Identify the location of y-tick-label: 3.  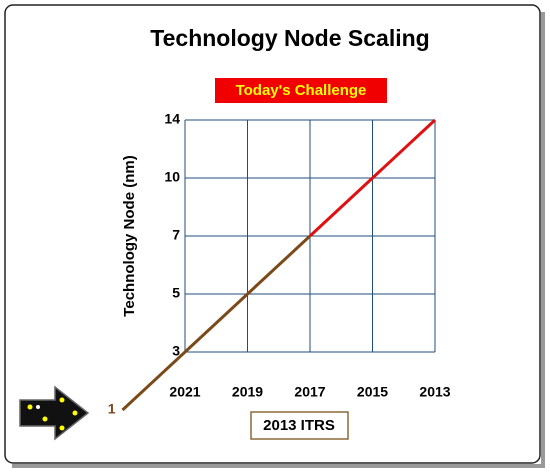
(176, 351).